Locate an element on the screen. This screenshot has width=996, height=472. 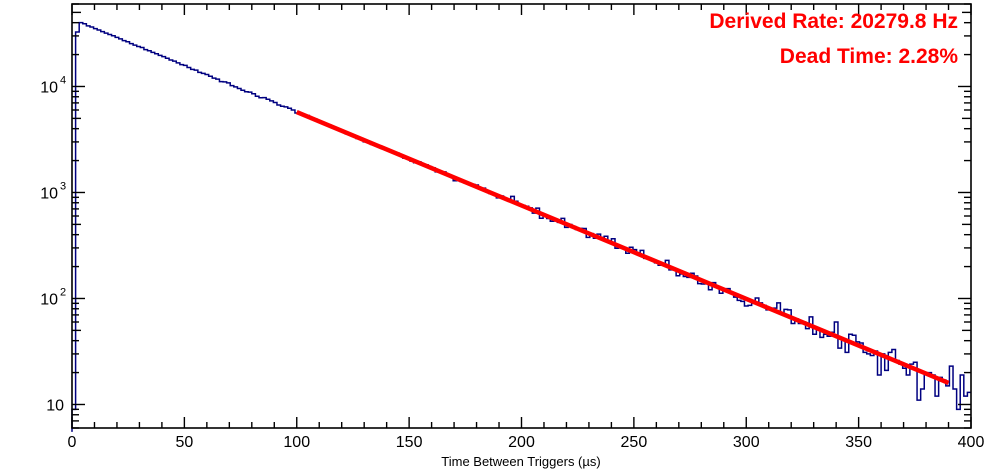
x-axis-title: Time Between Triggers (µs) is located at coordinates (520, 461).